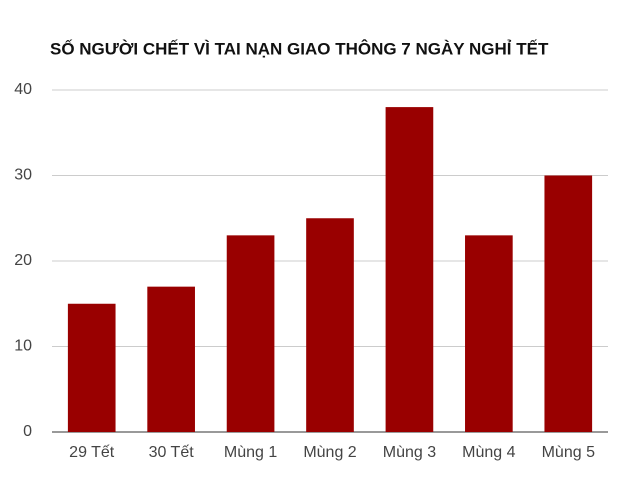 The image size is (626, 486). What do you see at coordinates (488, 452) in the screenshot?
I see `x-tick-label: Mùng 4` at bounding box center [488, 452].